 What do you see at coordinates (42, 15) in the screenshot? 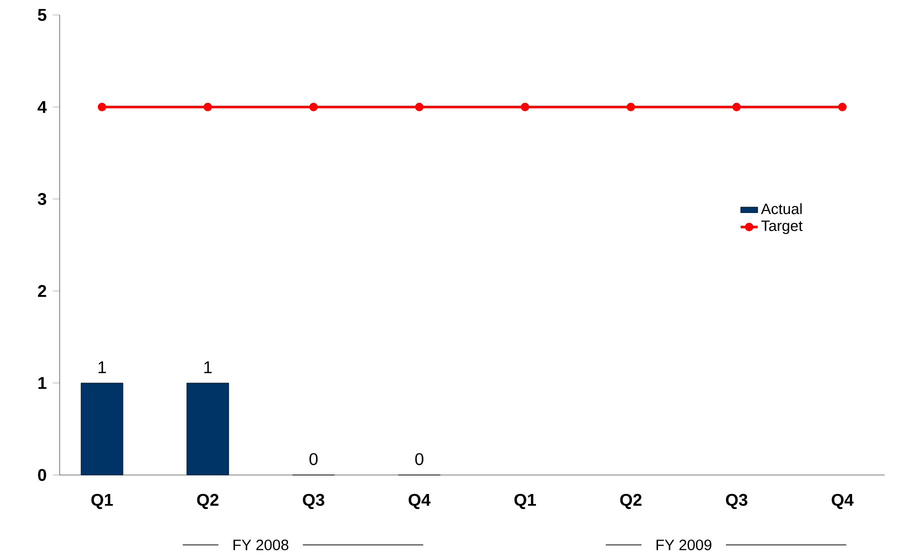
I see `y-tick-label: 5` at bounding box center [42, 15].